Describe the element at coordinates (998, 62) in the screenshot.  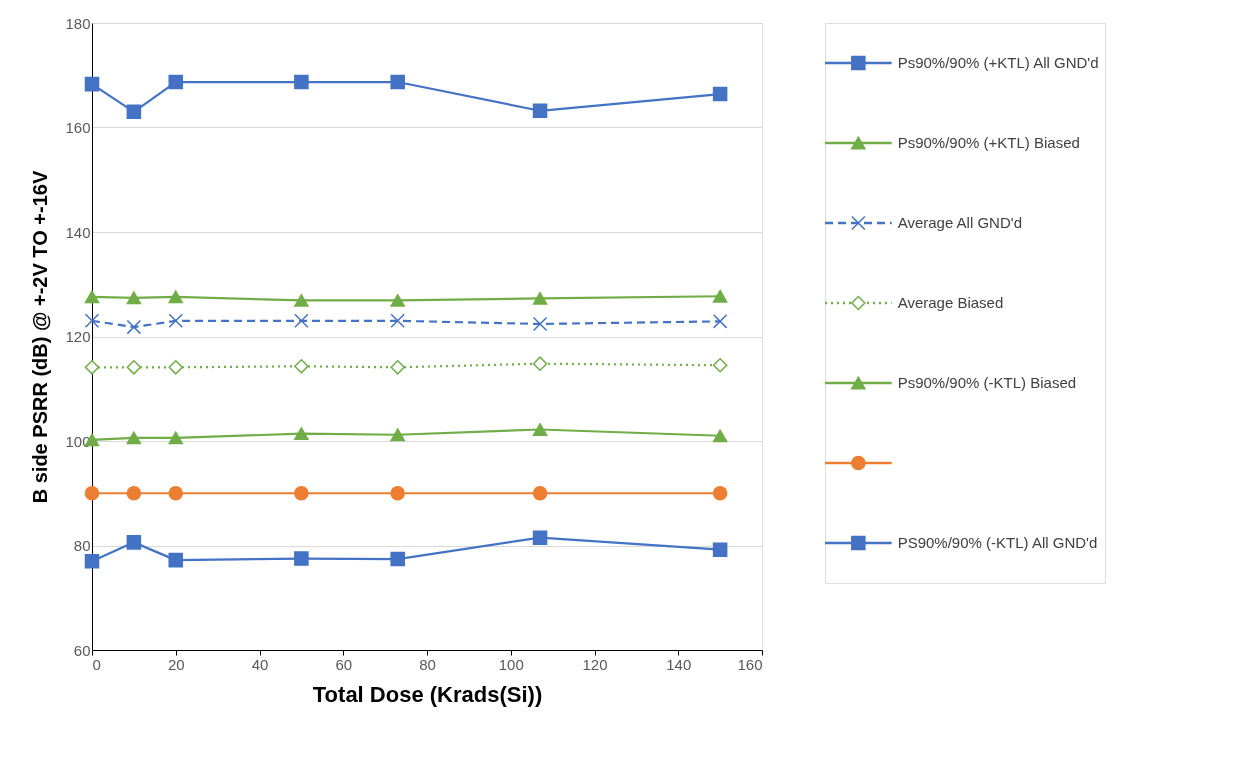
I see `legend-label: Ps90%/90% (+KTL) All GND'd` at that location.